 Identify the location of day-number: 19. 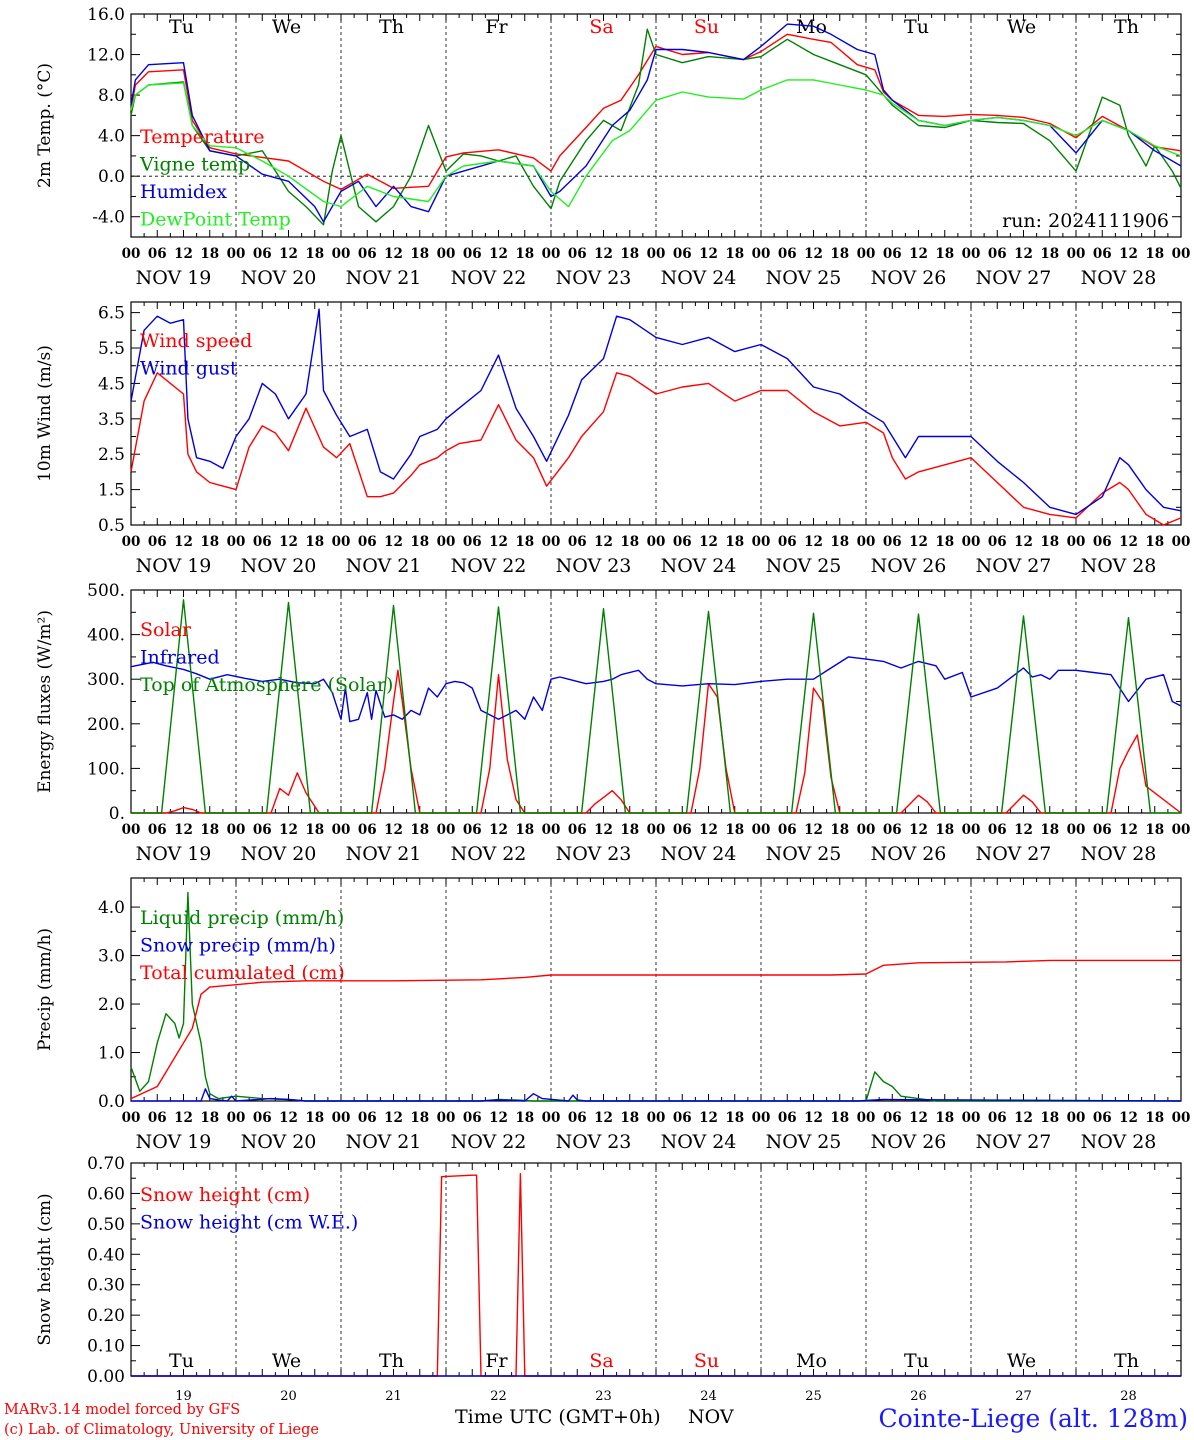
(183, 1396).